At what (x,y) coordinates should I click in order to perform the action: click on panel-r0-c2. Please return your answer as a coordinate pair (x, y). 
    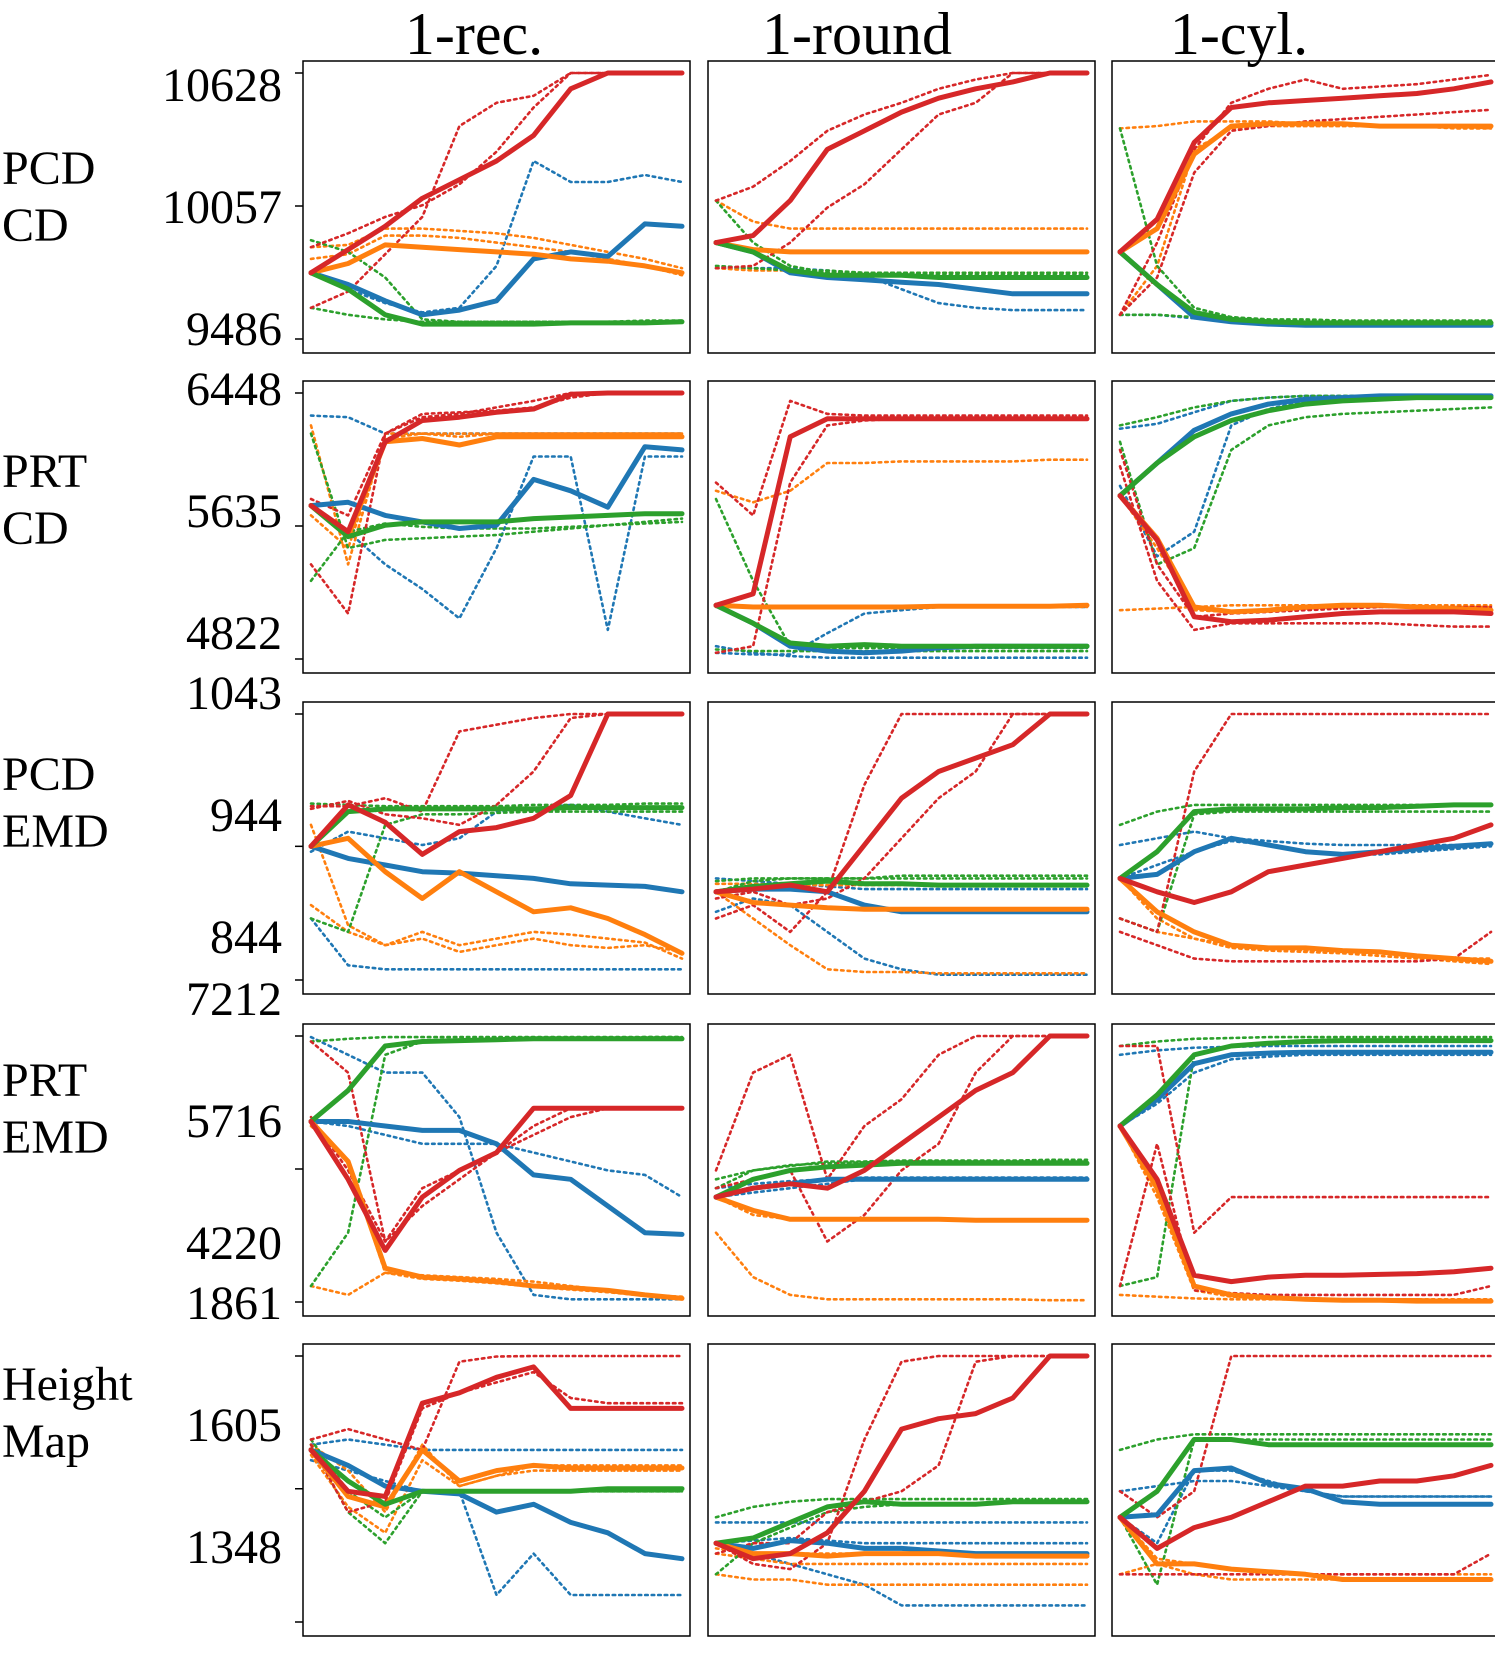
    Looking at the image, I should click on (1303, 207).